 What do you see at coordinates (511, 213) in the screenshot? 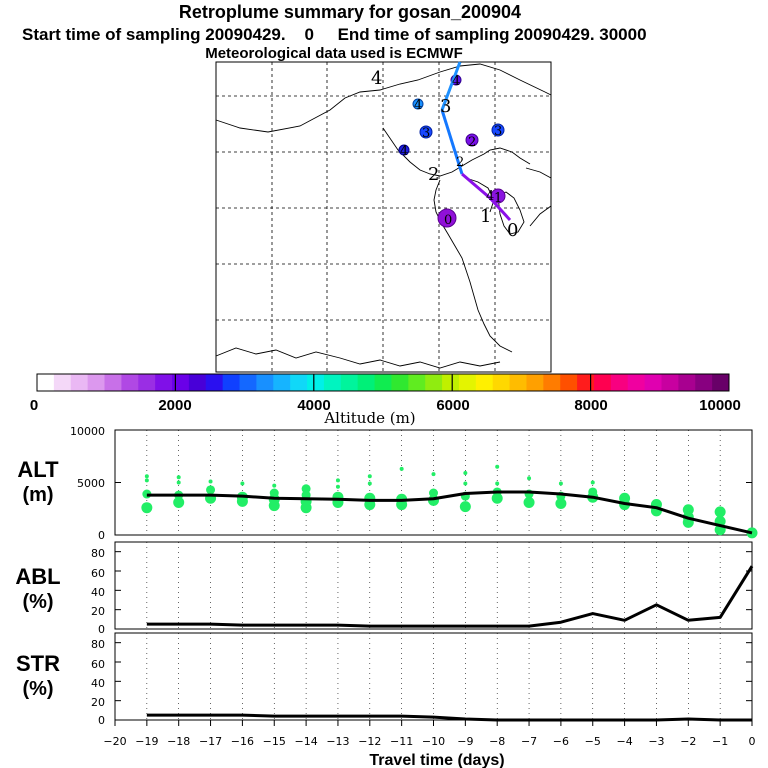
I see `coastline-korea` at bounding box center [511, 213].